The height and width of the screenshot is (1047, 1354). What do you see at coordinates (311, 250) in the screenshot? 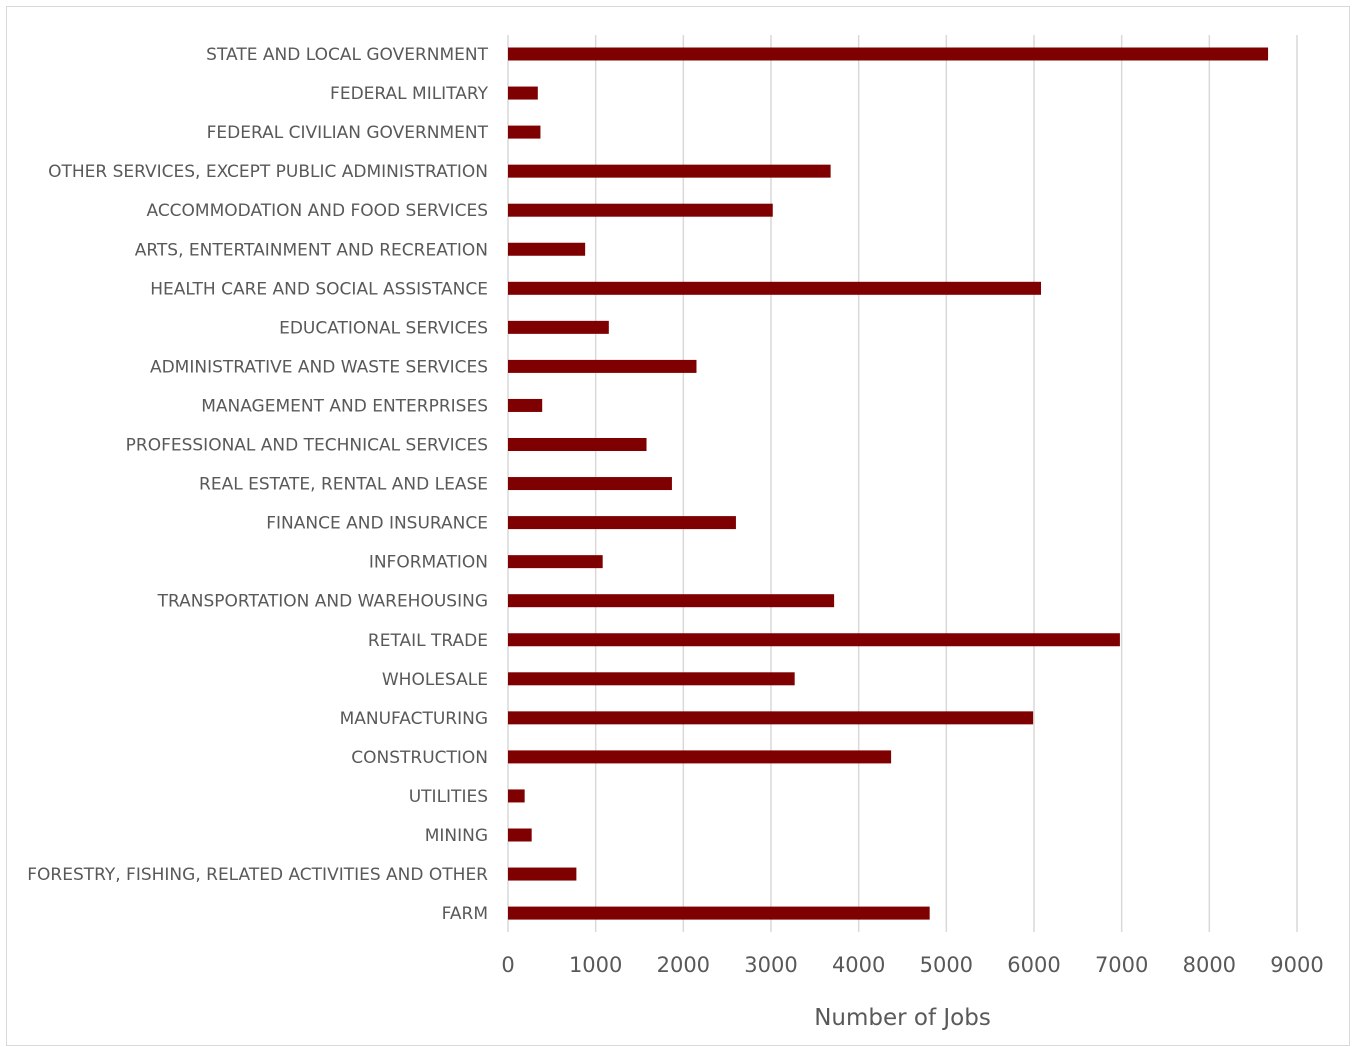
I see `category-label-5: ARTS, ENTERTAINMENT AND RECREATION` at bounding box center [311, 250].